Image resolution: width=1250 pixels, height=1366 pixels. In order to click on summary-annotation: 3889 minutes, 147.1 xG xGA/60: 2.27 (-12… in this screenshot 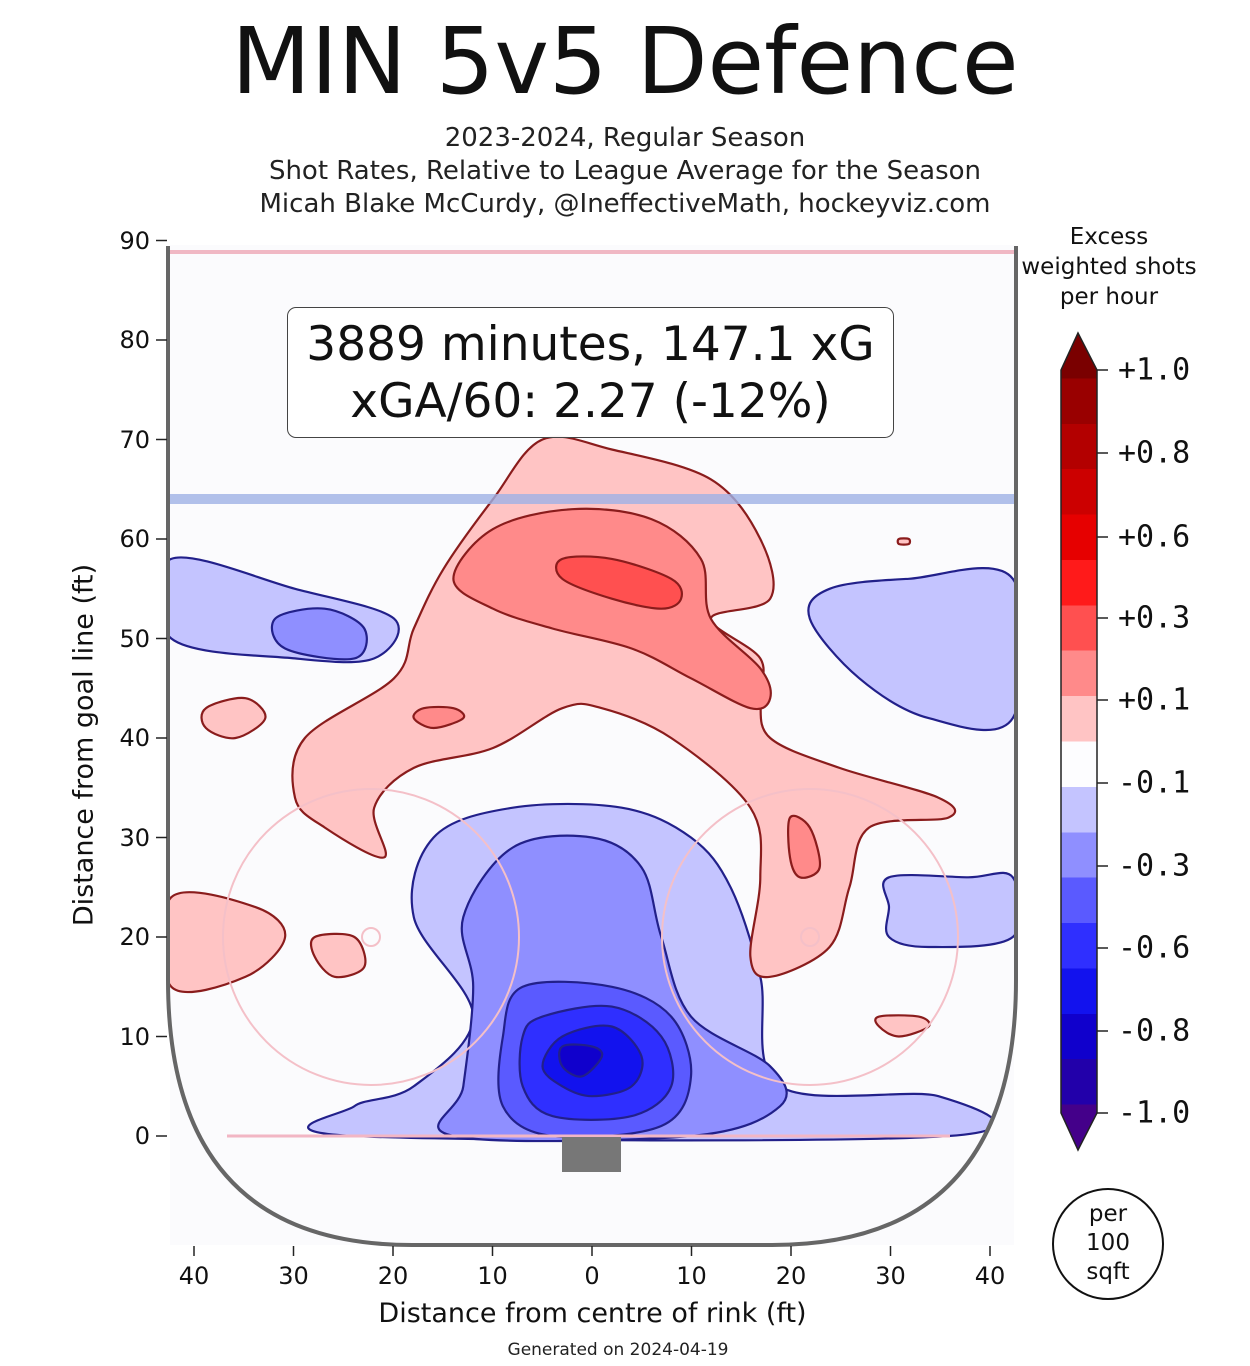, I will do `click(590, 372)`.